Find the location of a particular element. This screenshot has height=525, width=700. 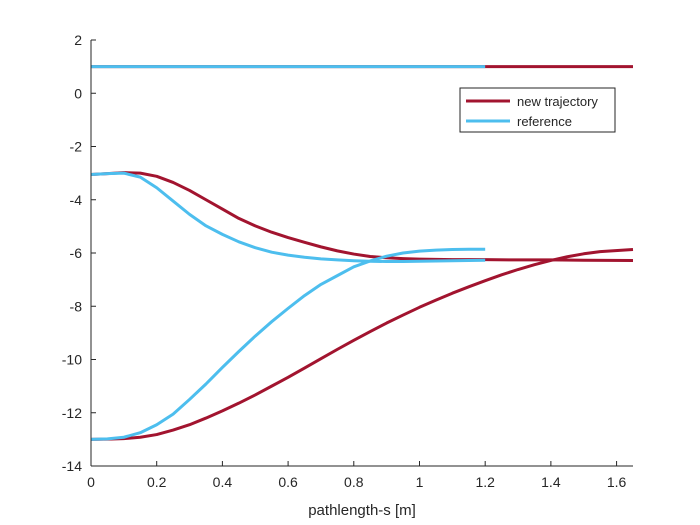

y-tick-label: 2 is located at coordinates (78, 40).